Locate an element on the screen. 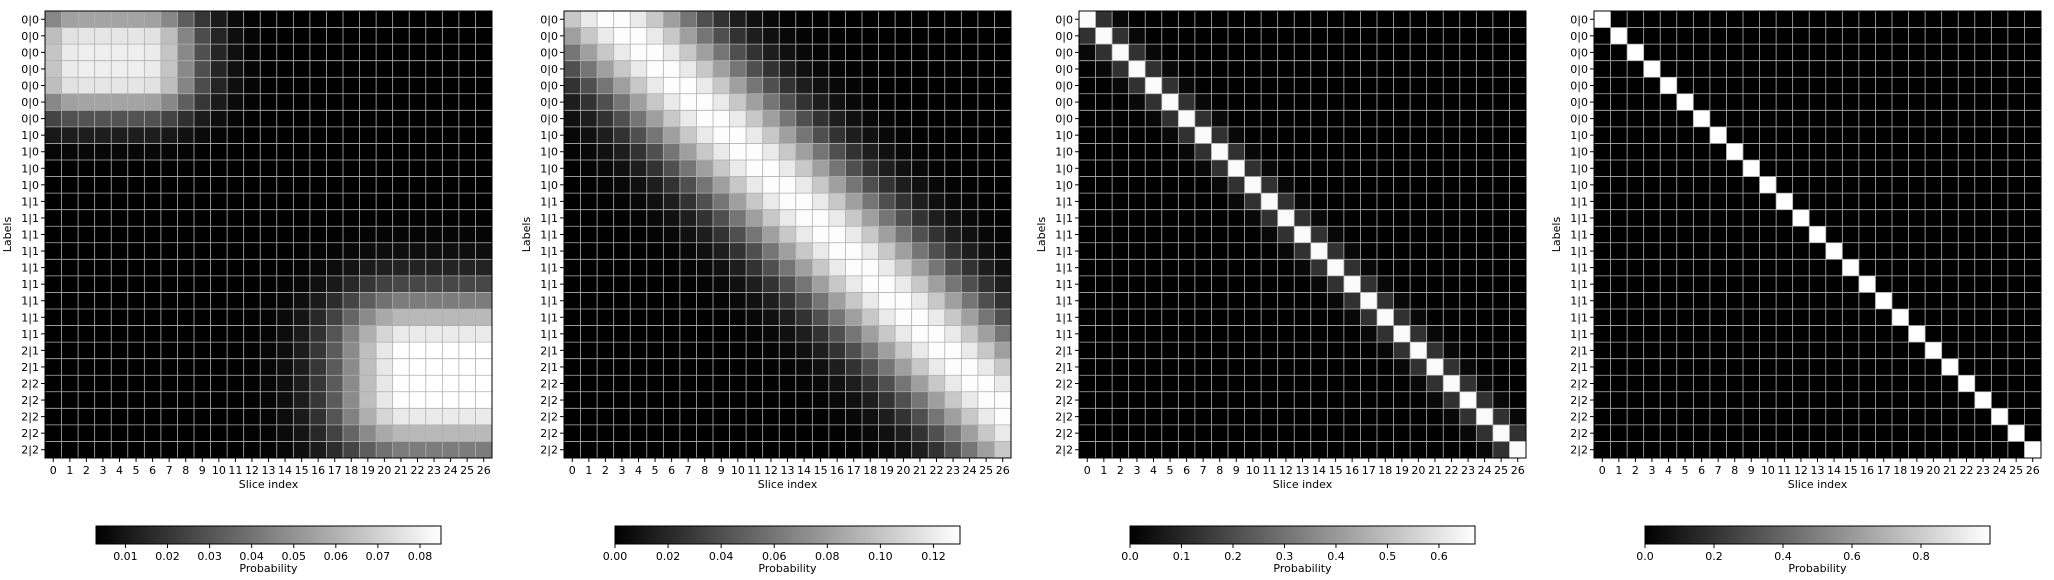  heatmap-cell-r9-c7 is located at coordinates (1718, 168).